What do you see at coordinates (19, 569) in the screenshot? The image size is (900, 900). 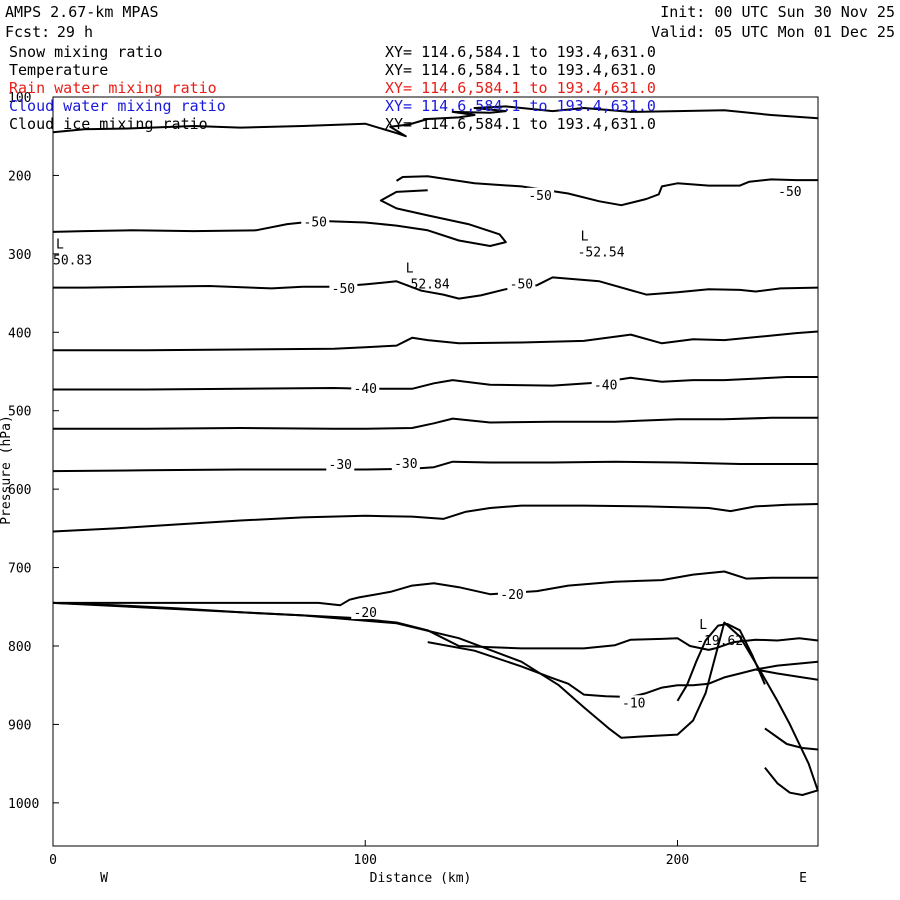 I see `y-tick-label: 700` at bounding box center [19, 569].